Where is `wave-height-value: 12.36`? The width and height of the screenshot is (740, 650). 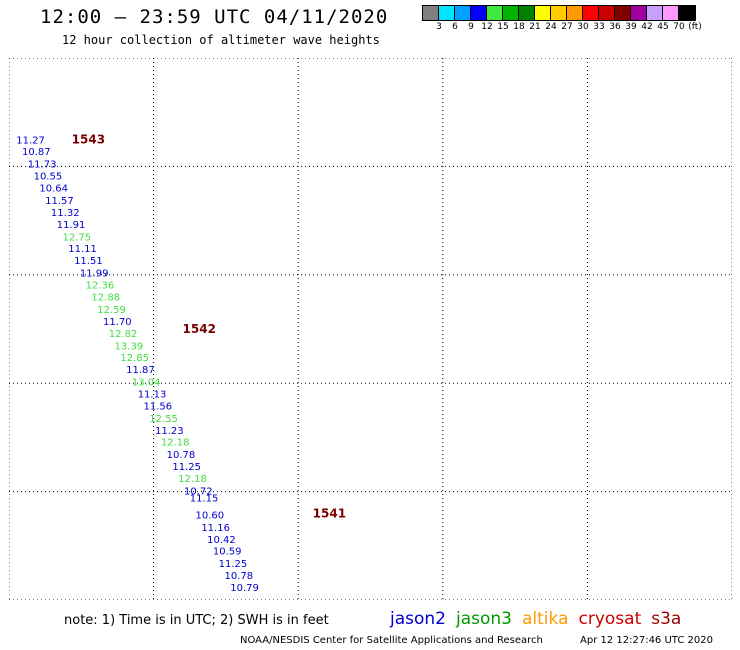
wave-height-value: 12.36 is located at coordinates (100, 286).